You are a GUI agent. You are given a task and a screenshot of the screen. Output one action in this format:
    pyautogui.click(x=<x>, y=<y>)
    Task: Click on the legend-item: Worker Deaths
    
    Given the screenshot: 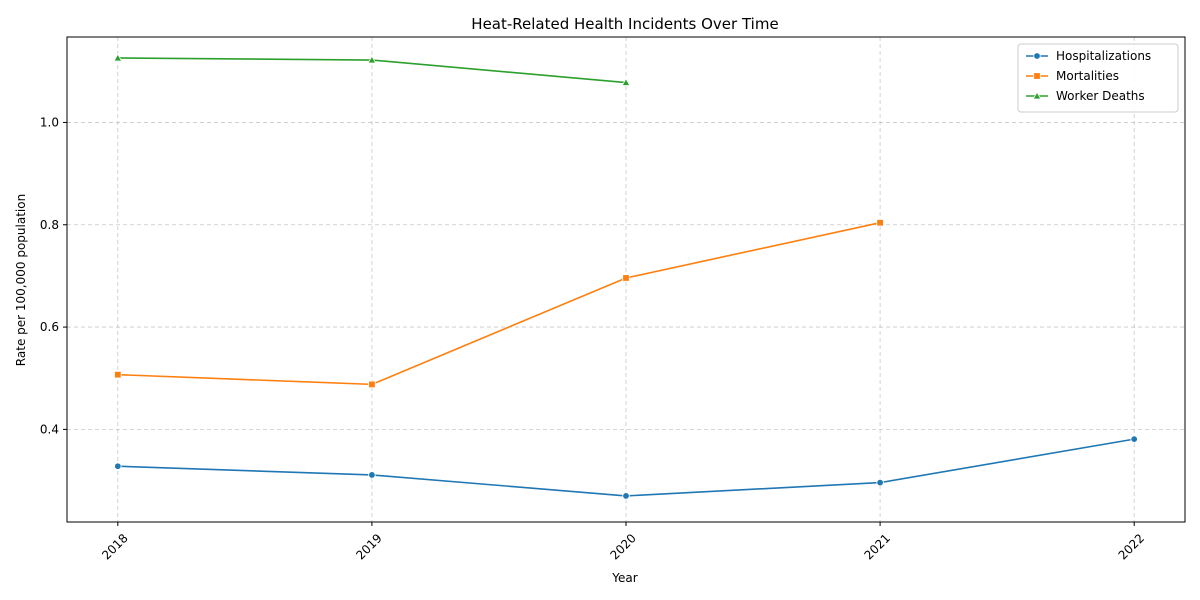 What is the action you would take?
    pyautogui.click(x=1085, y=96)
    